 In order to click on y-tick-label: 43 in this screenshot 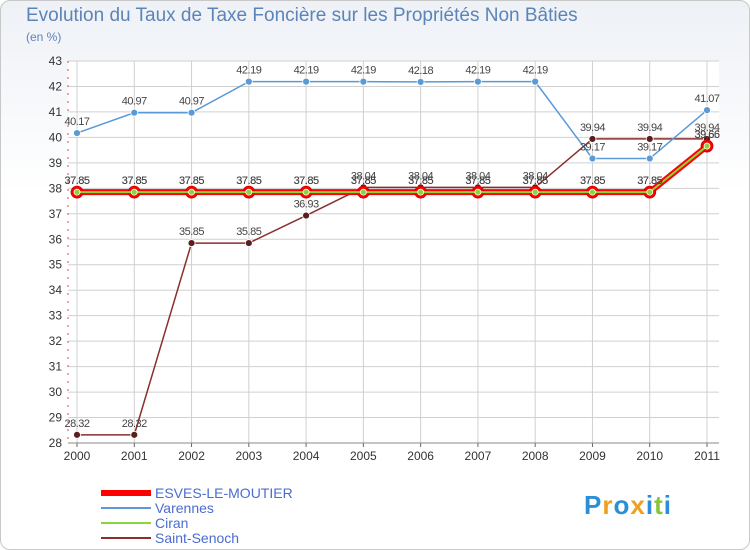, I will do `click(56, 61)`.